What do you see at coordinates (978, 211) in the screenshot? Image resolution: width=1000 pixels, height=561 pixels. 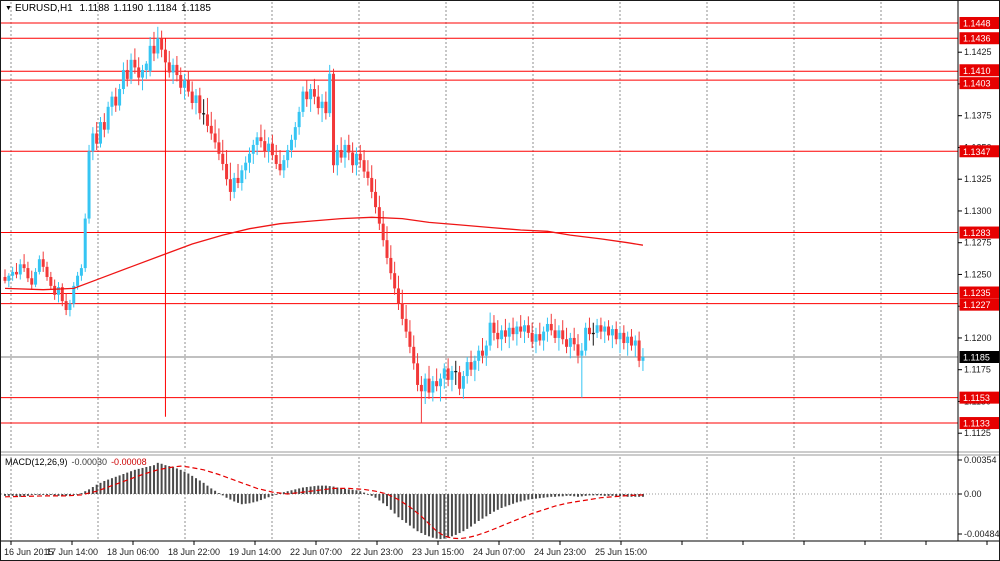 I see `y-tick-label: 1.1300` at bounding box center [978, 211].